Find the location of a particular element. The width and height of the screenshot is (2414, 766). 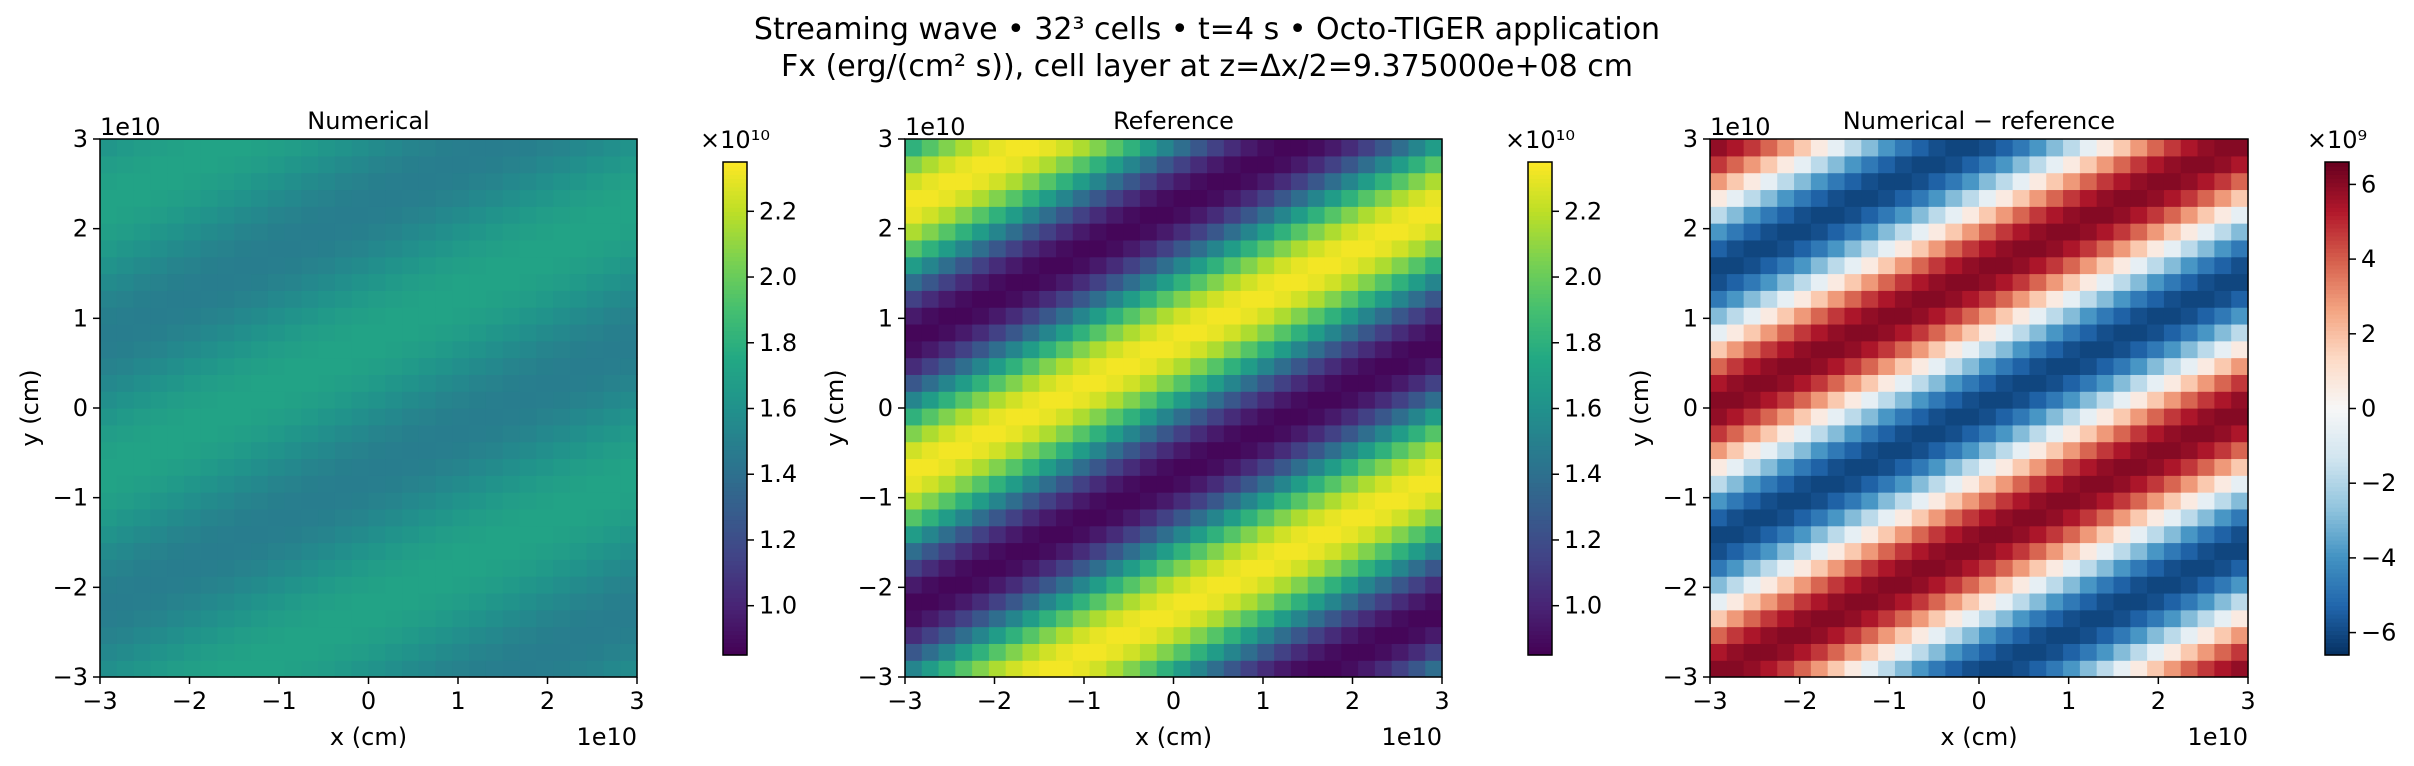

colorbar-tick-label: 4 is located at coordinates (2368, 259).